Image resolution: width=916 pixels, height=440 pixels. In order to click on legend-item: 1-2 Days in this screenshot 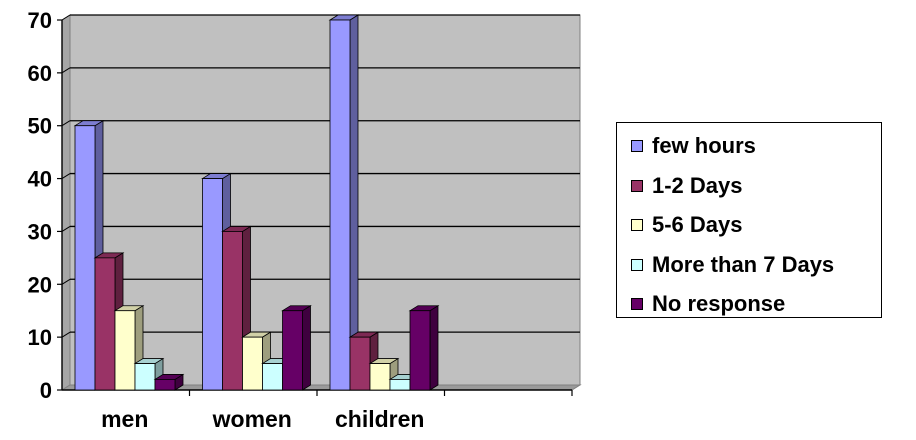, I will do `click(687, 185)`.